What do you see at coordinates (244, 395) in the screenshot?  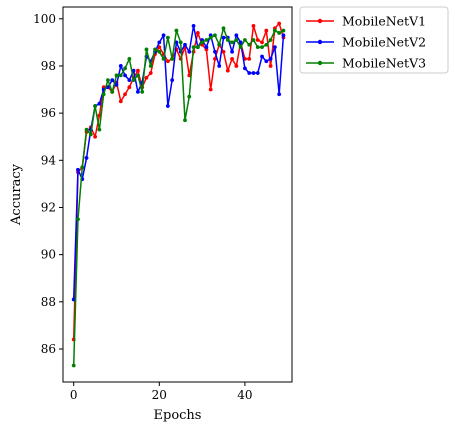 I see `x-tick-label: 40` at bounding box center [244, 395].